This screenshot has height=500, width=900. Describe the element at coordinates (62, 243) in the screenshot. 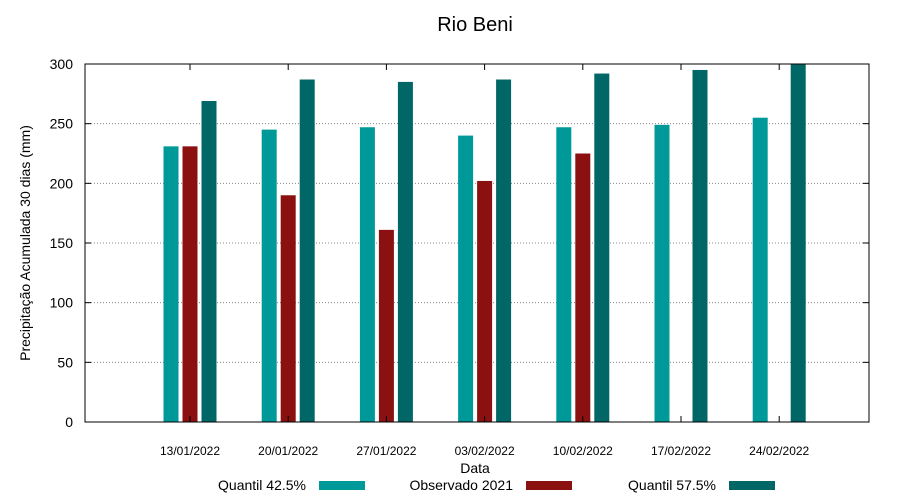

I see `y-tick-label: 150` at that location.